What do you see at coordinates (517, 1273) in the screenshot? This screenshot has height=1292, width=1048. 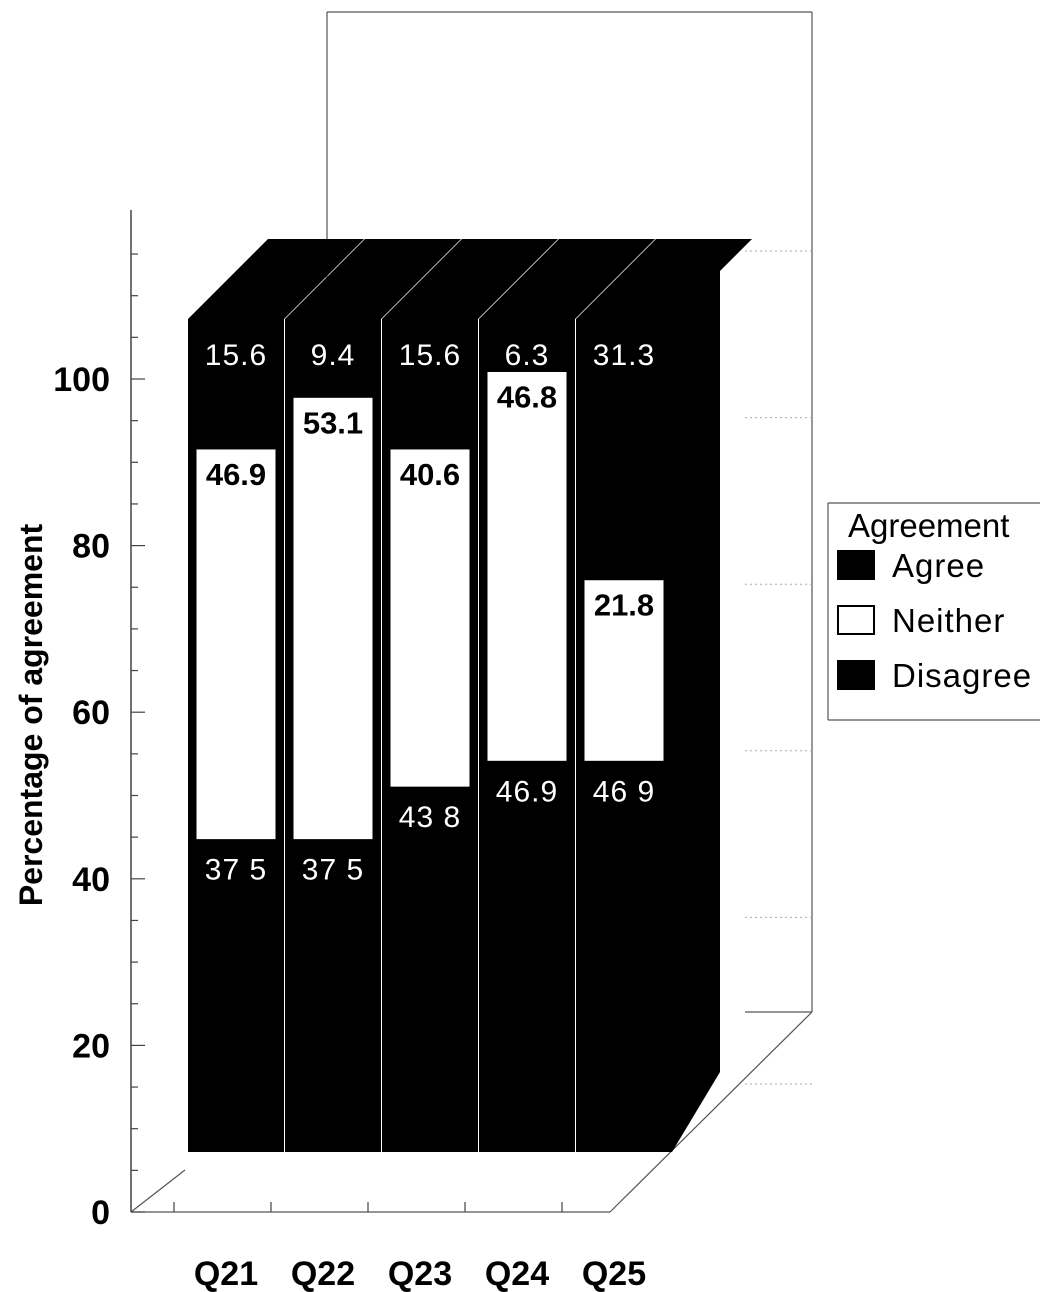 I see `x-category-label: Q24` at bounding box center [517, 1273].